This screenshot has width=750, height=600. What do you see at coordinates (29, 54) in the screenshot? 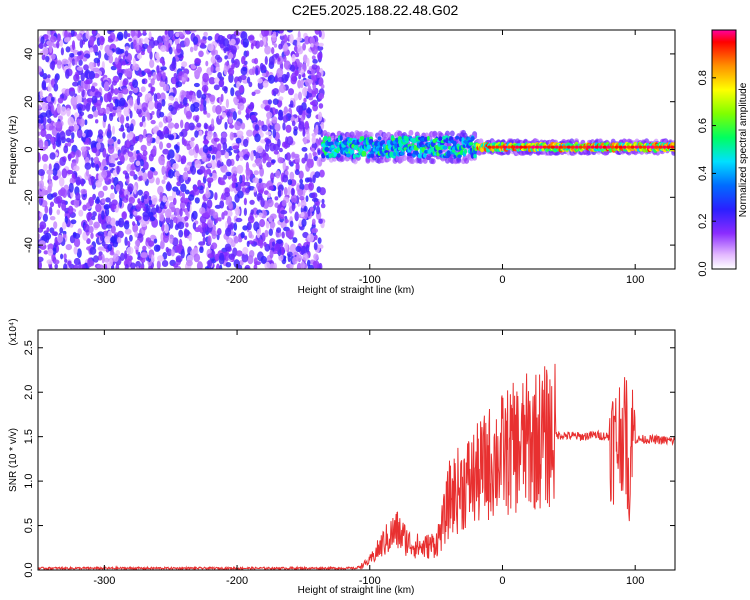
I see `y-tick-label: 40` at bounding box center [29, 54].